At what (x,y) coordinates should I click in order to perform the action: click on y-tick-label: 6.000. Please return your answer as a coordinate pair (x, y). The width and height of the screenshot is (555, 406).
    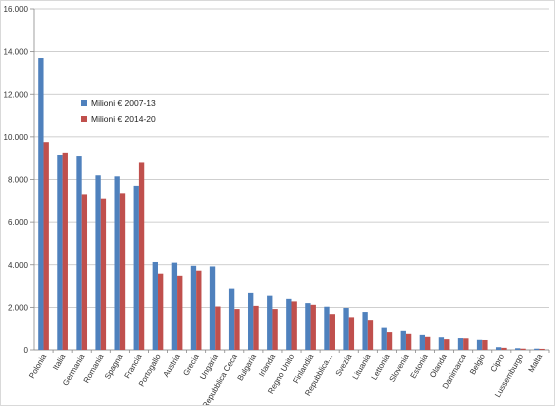
    Looking at the image, I should click on (18, 222).